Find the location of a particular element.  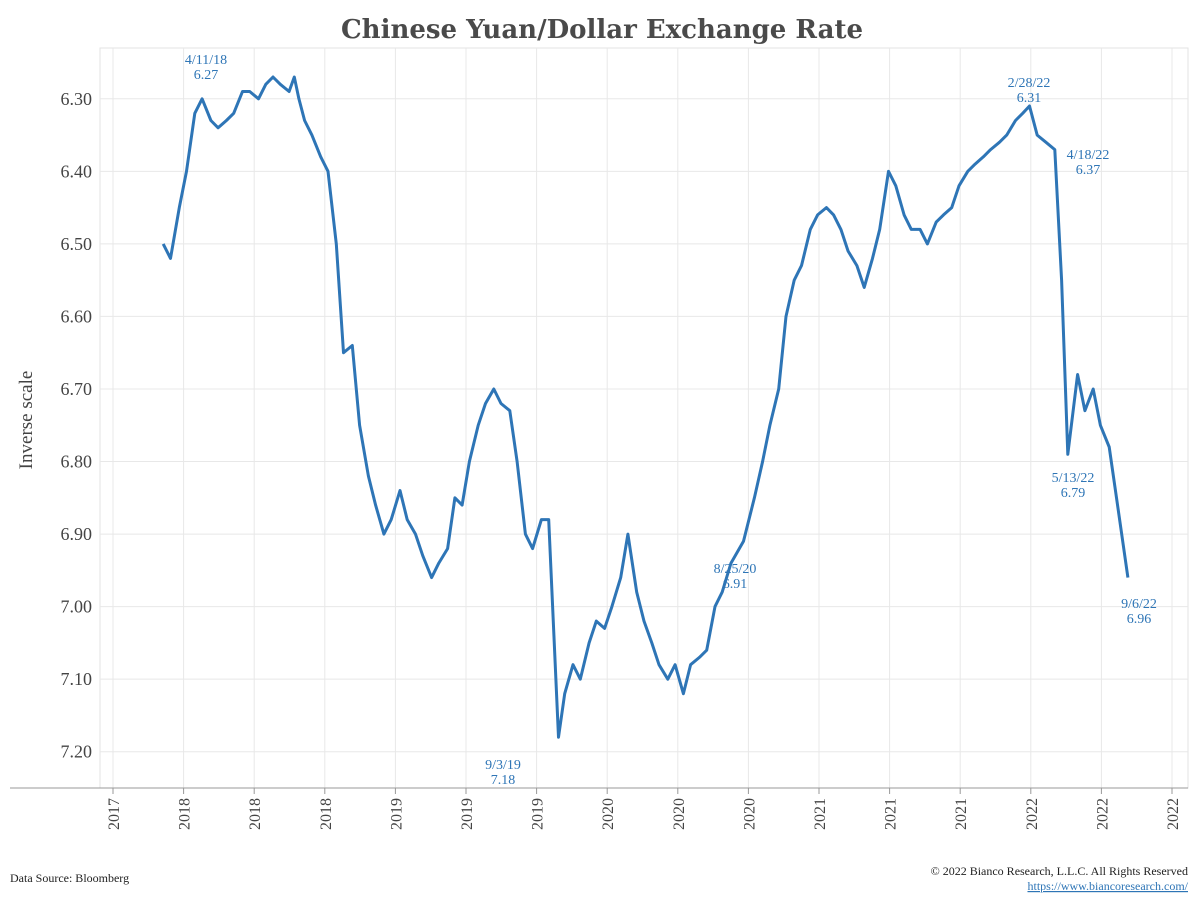

annotation-date: 4/11/18 is located at coordinates (206, 60).